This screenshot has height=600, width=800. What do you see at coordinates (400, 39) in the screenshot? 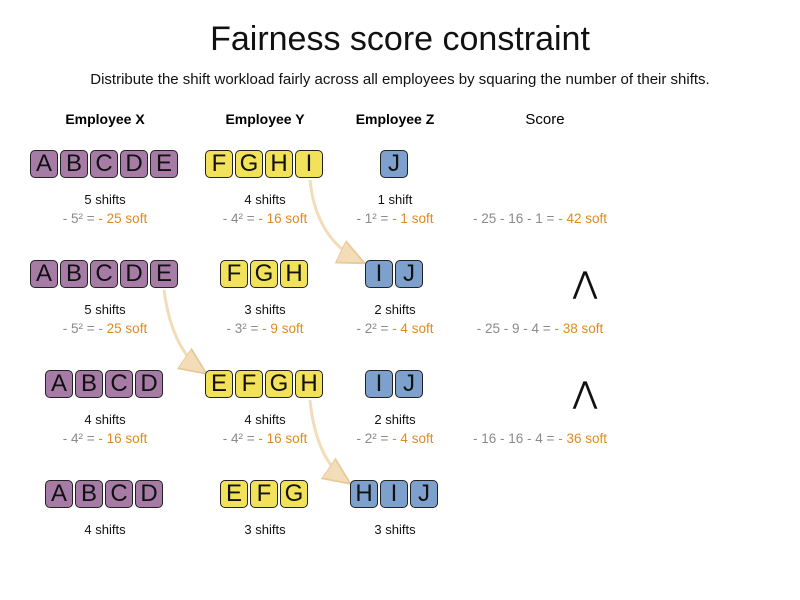
I see `diagram-title: Fairness score constraint` at bounding box center [400, 39].